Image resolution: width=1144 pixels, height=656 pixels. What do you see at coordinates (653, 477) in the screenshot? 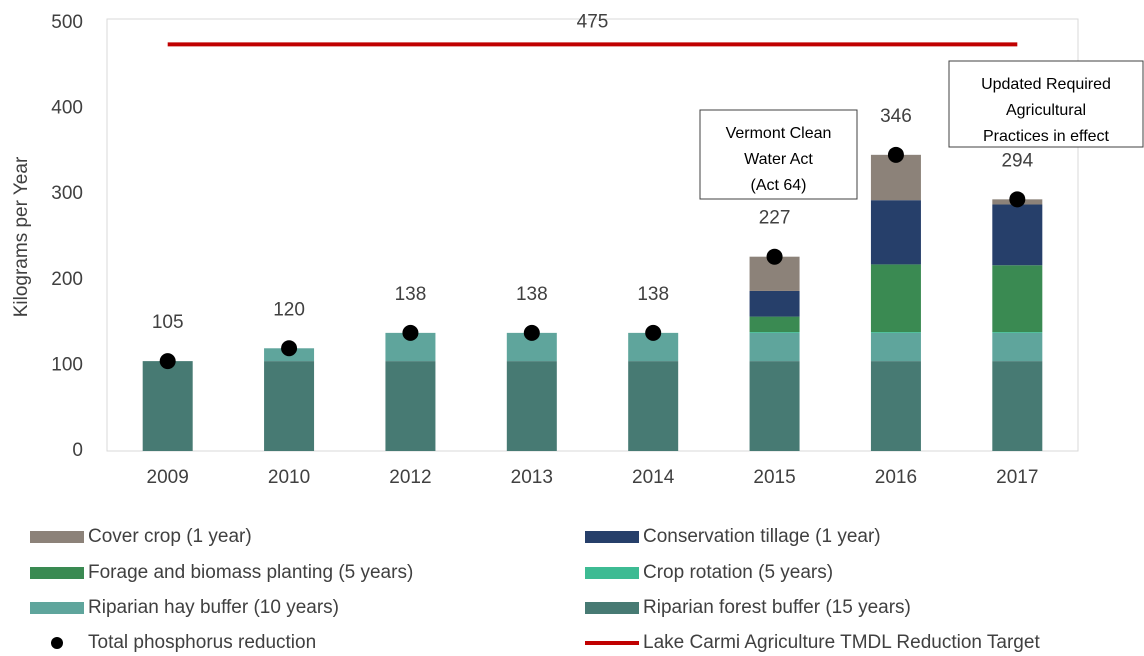
I see `x-tick-label: 2014` at bounding box center [653, 477].